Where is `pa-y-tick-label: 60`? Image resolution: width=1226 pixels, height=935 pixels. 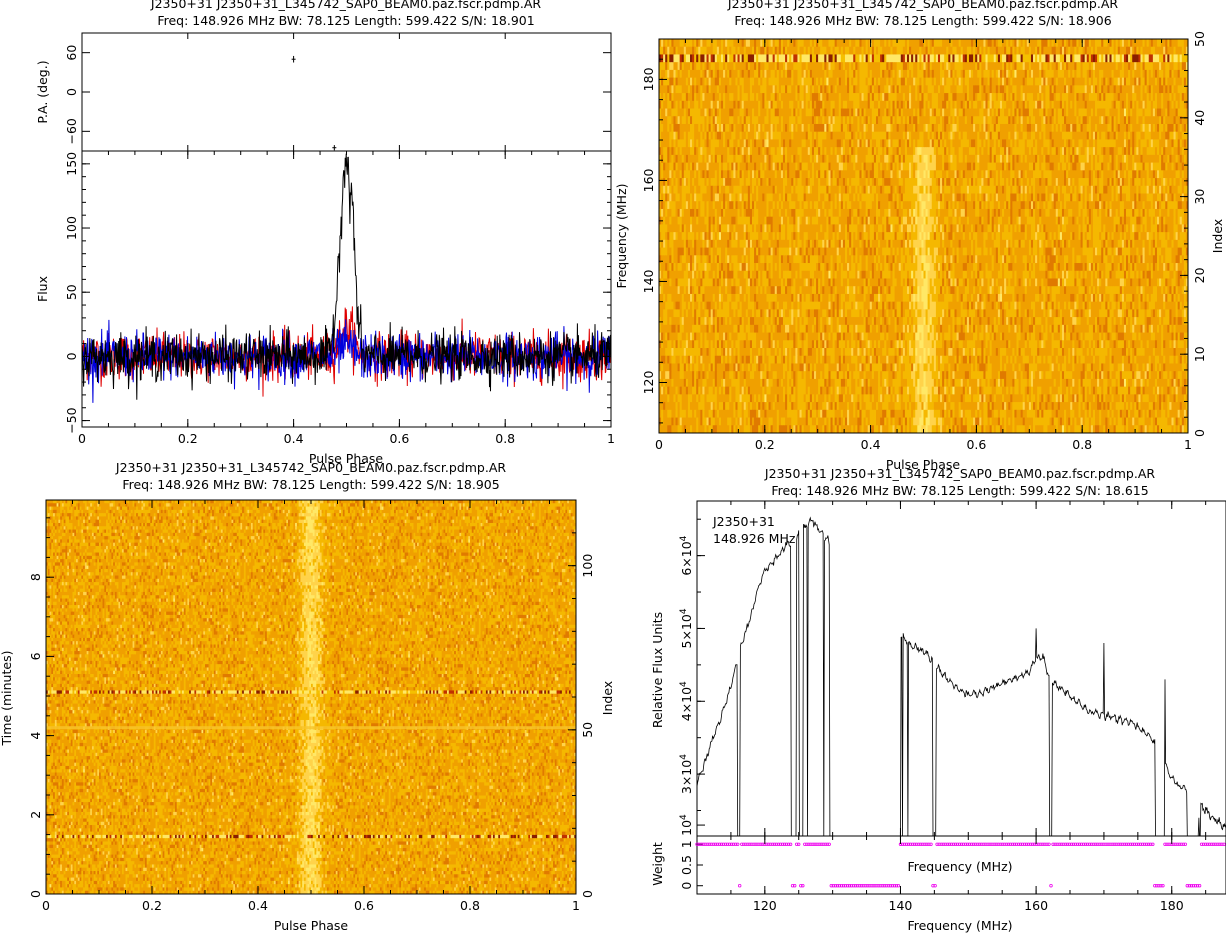 pa-y-tick-label: 60 is located at coordinates (71, 53).